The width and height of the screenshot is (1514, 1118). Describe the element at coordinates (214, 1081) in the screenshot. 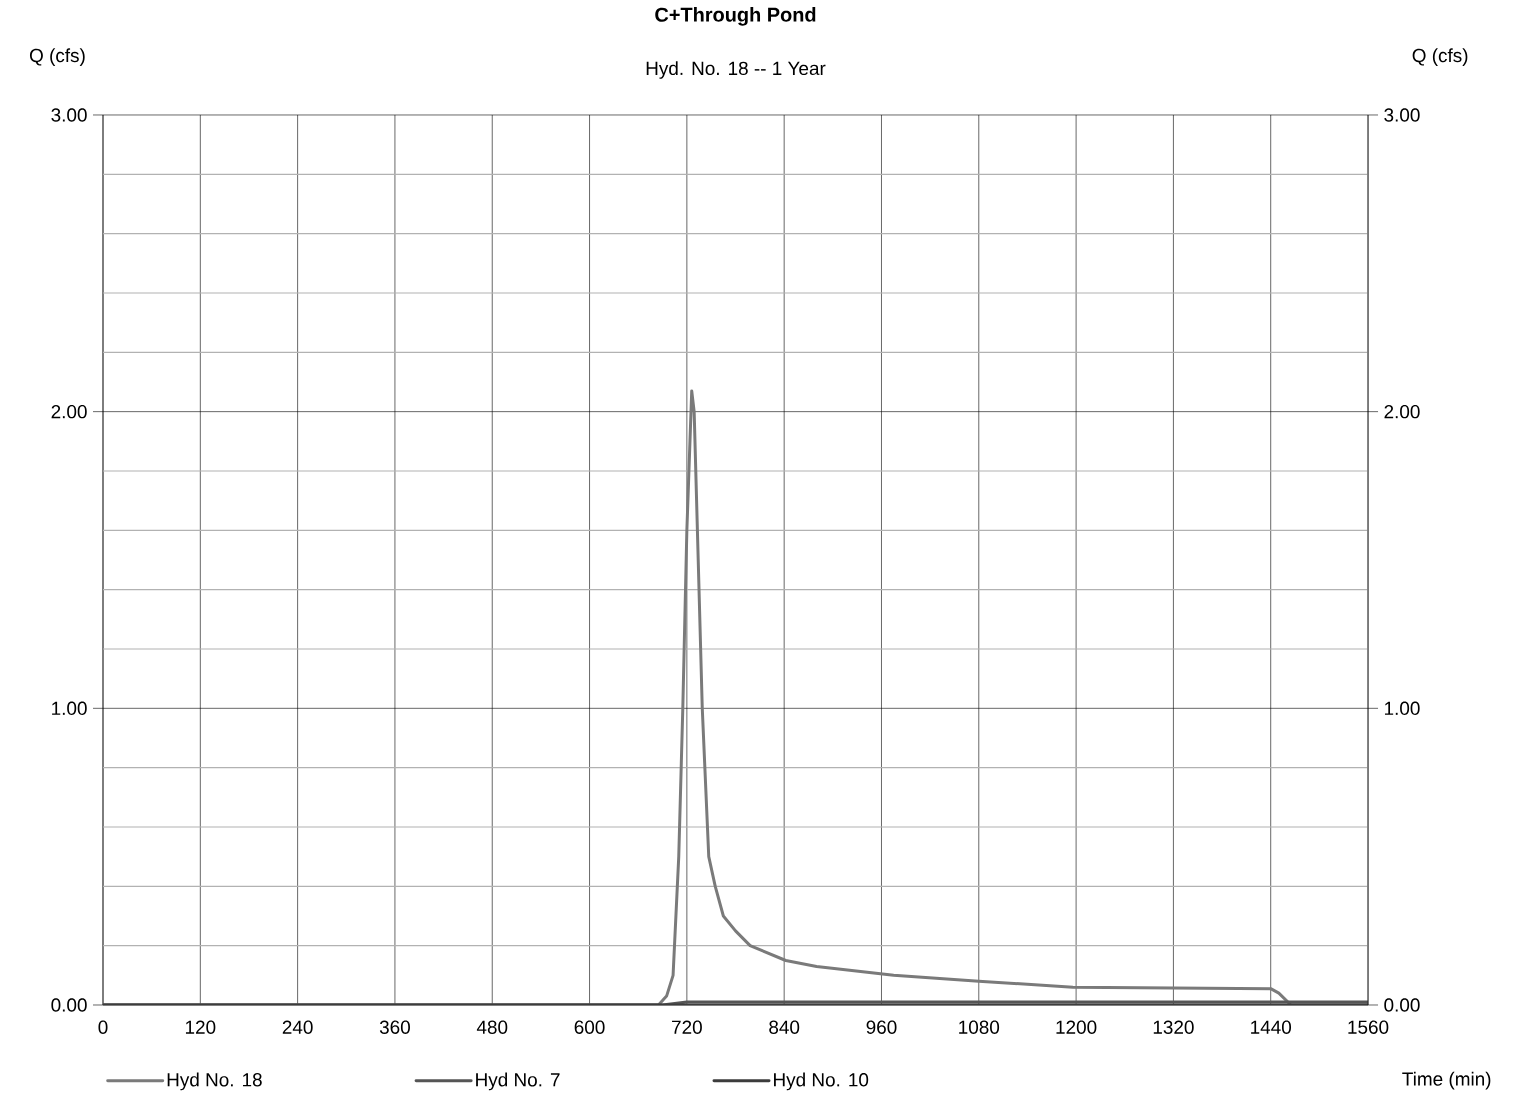

I see `legend-label: Hyd No. 18` at that location.